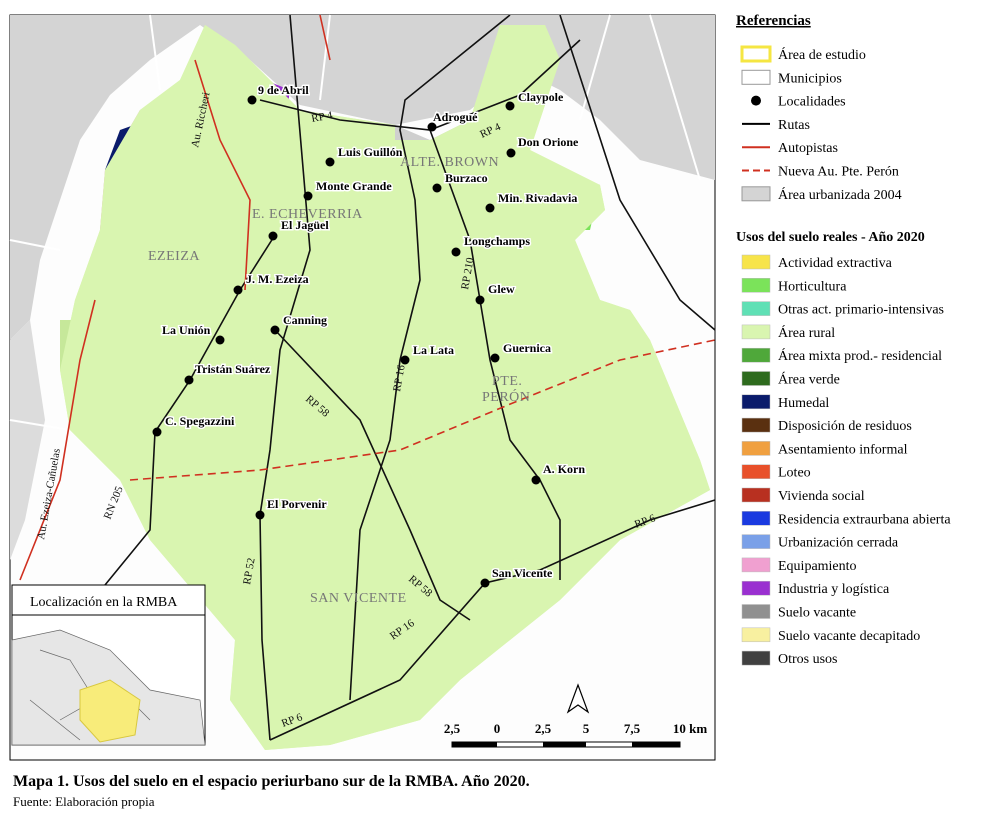 This screenshot has width=1002, height=817. I want to click on locality-label: Guernica, so click(527, 348).